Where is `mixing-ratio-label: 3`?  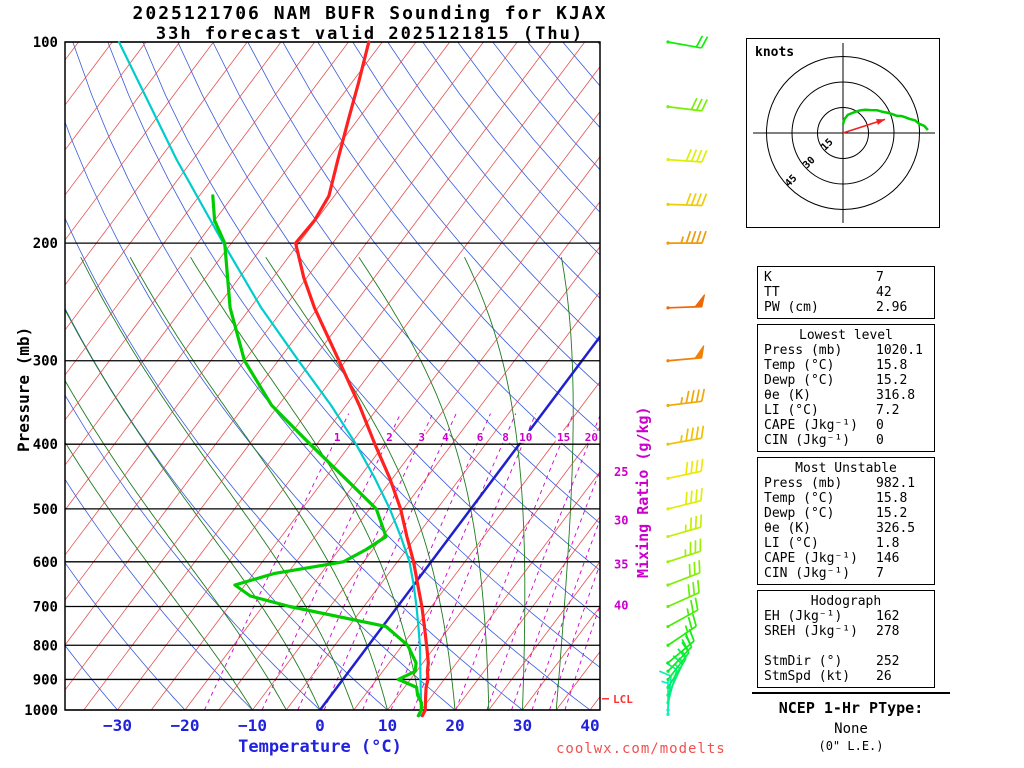
mixing-ratio-label: 3 is located at coordinates (421, 437).